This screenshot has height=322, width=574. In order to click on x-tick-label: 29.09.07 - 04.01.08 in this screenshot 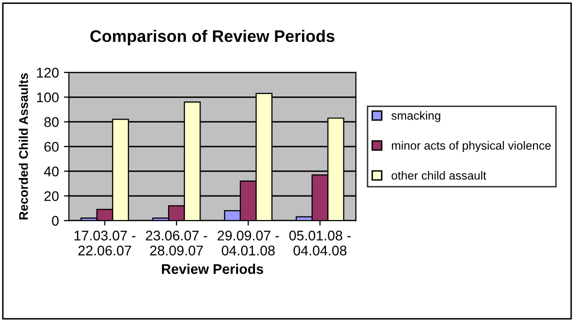, I will do `click(248, 243)`.